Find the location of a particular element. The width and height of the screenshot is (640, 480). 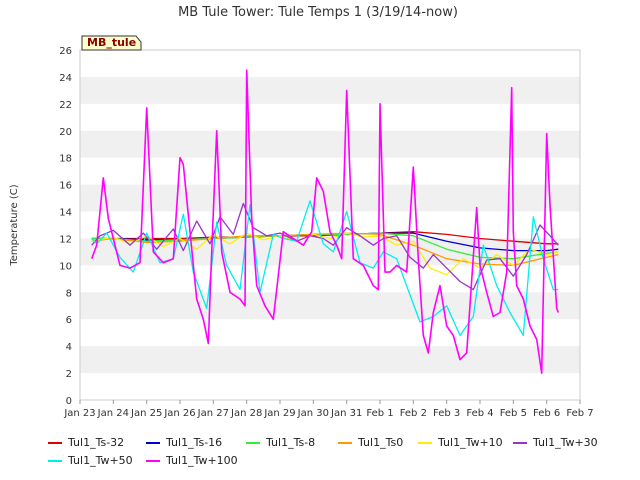

x-tick-label: Jan 25 is located at coordinates (146, 413).